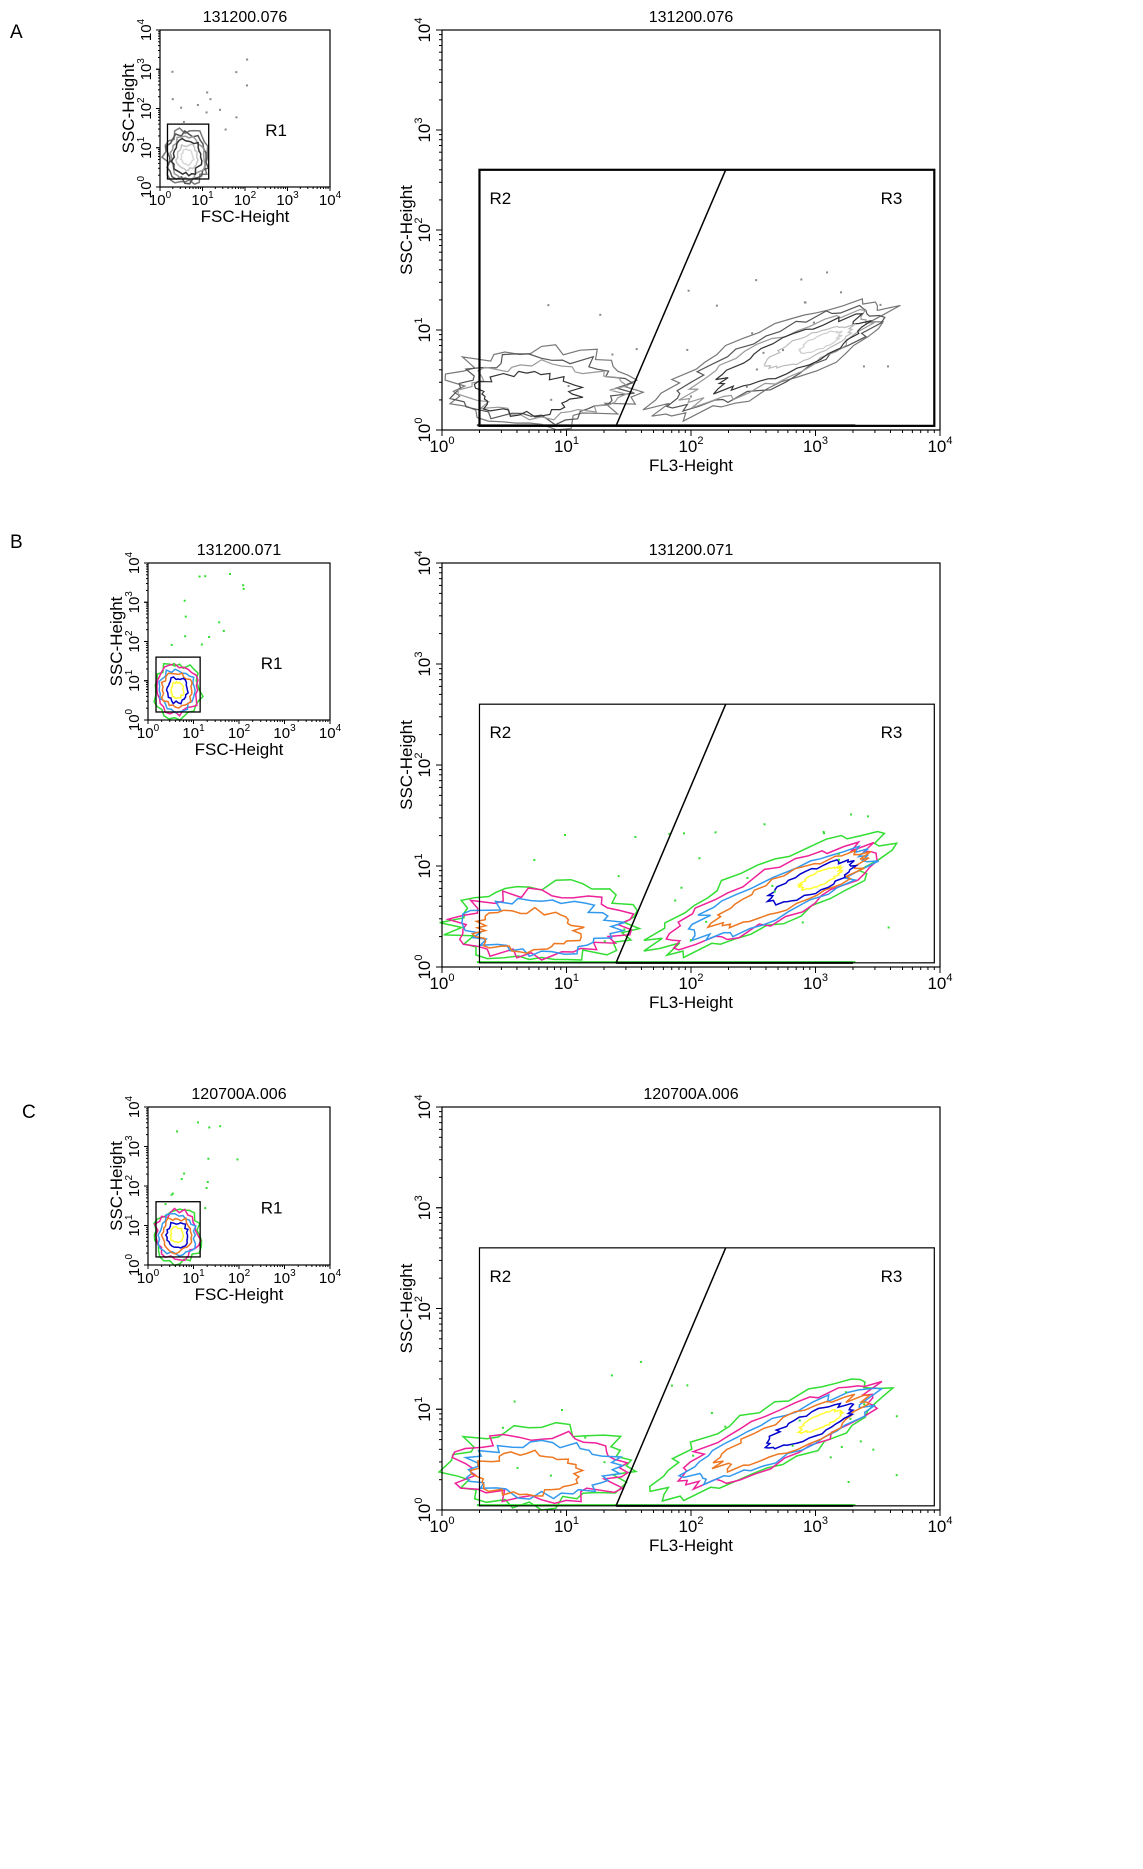 This screenshot has height=1869, width=1143. Describe the element at coordinates (239, 641) in the screenshot. I see `plot-frame` at that location.